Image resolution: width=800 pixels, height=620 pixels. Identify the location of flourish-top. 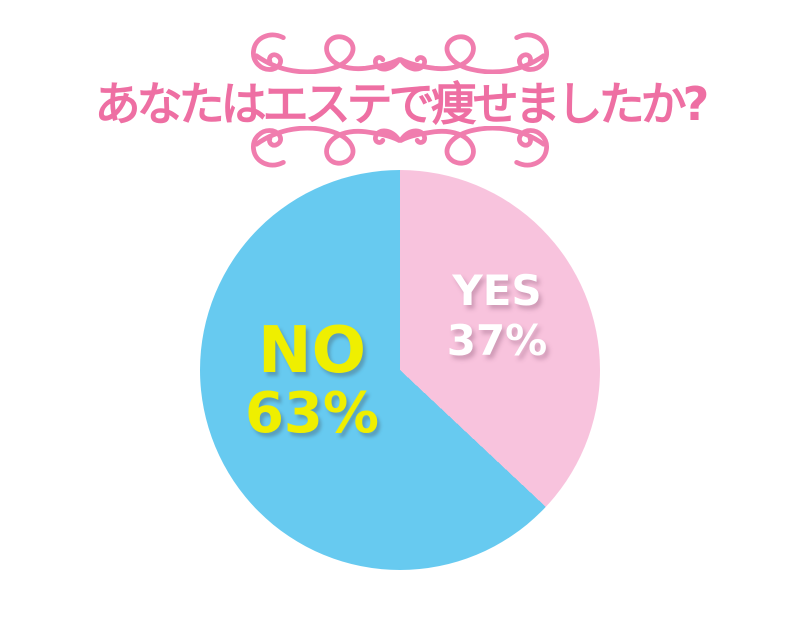
(400, 52).